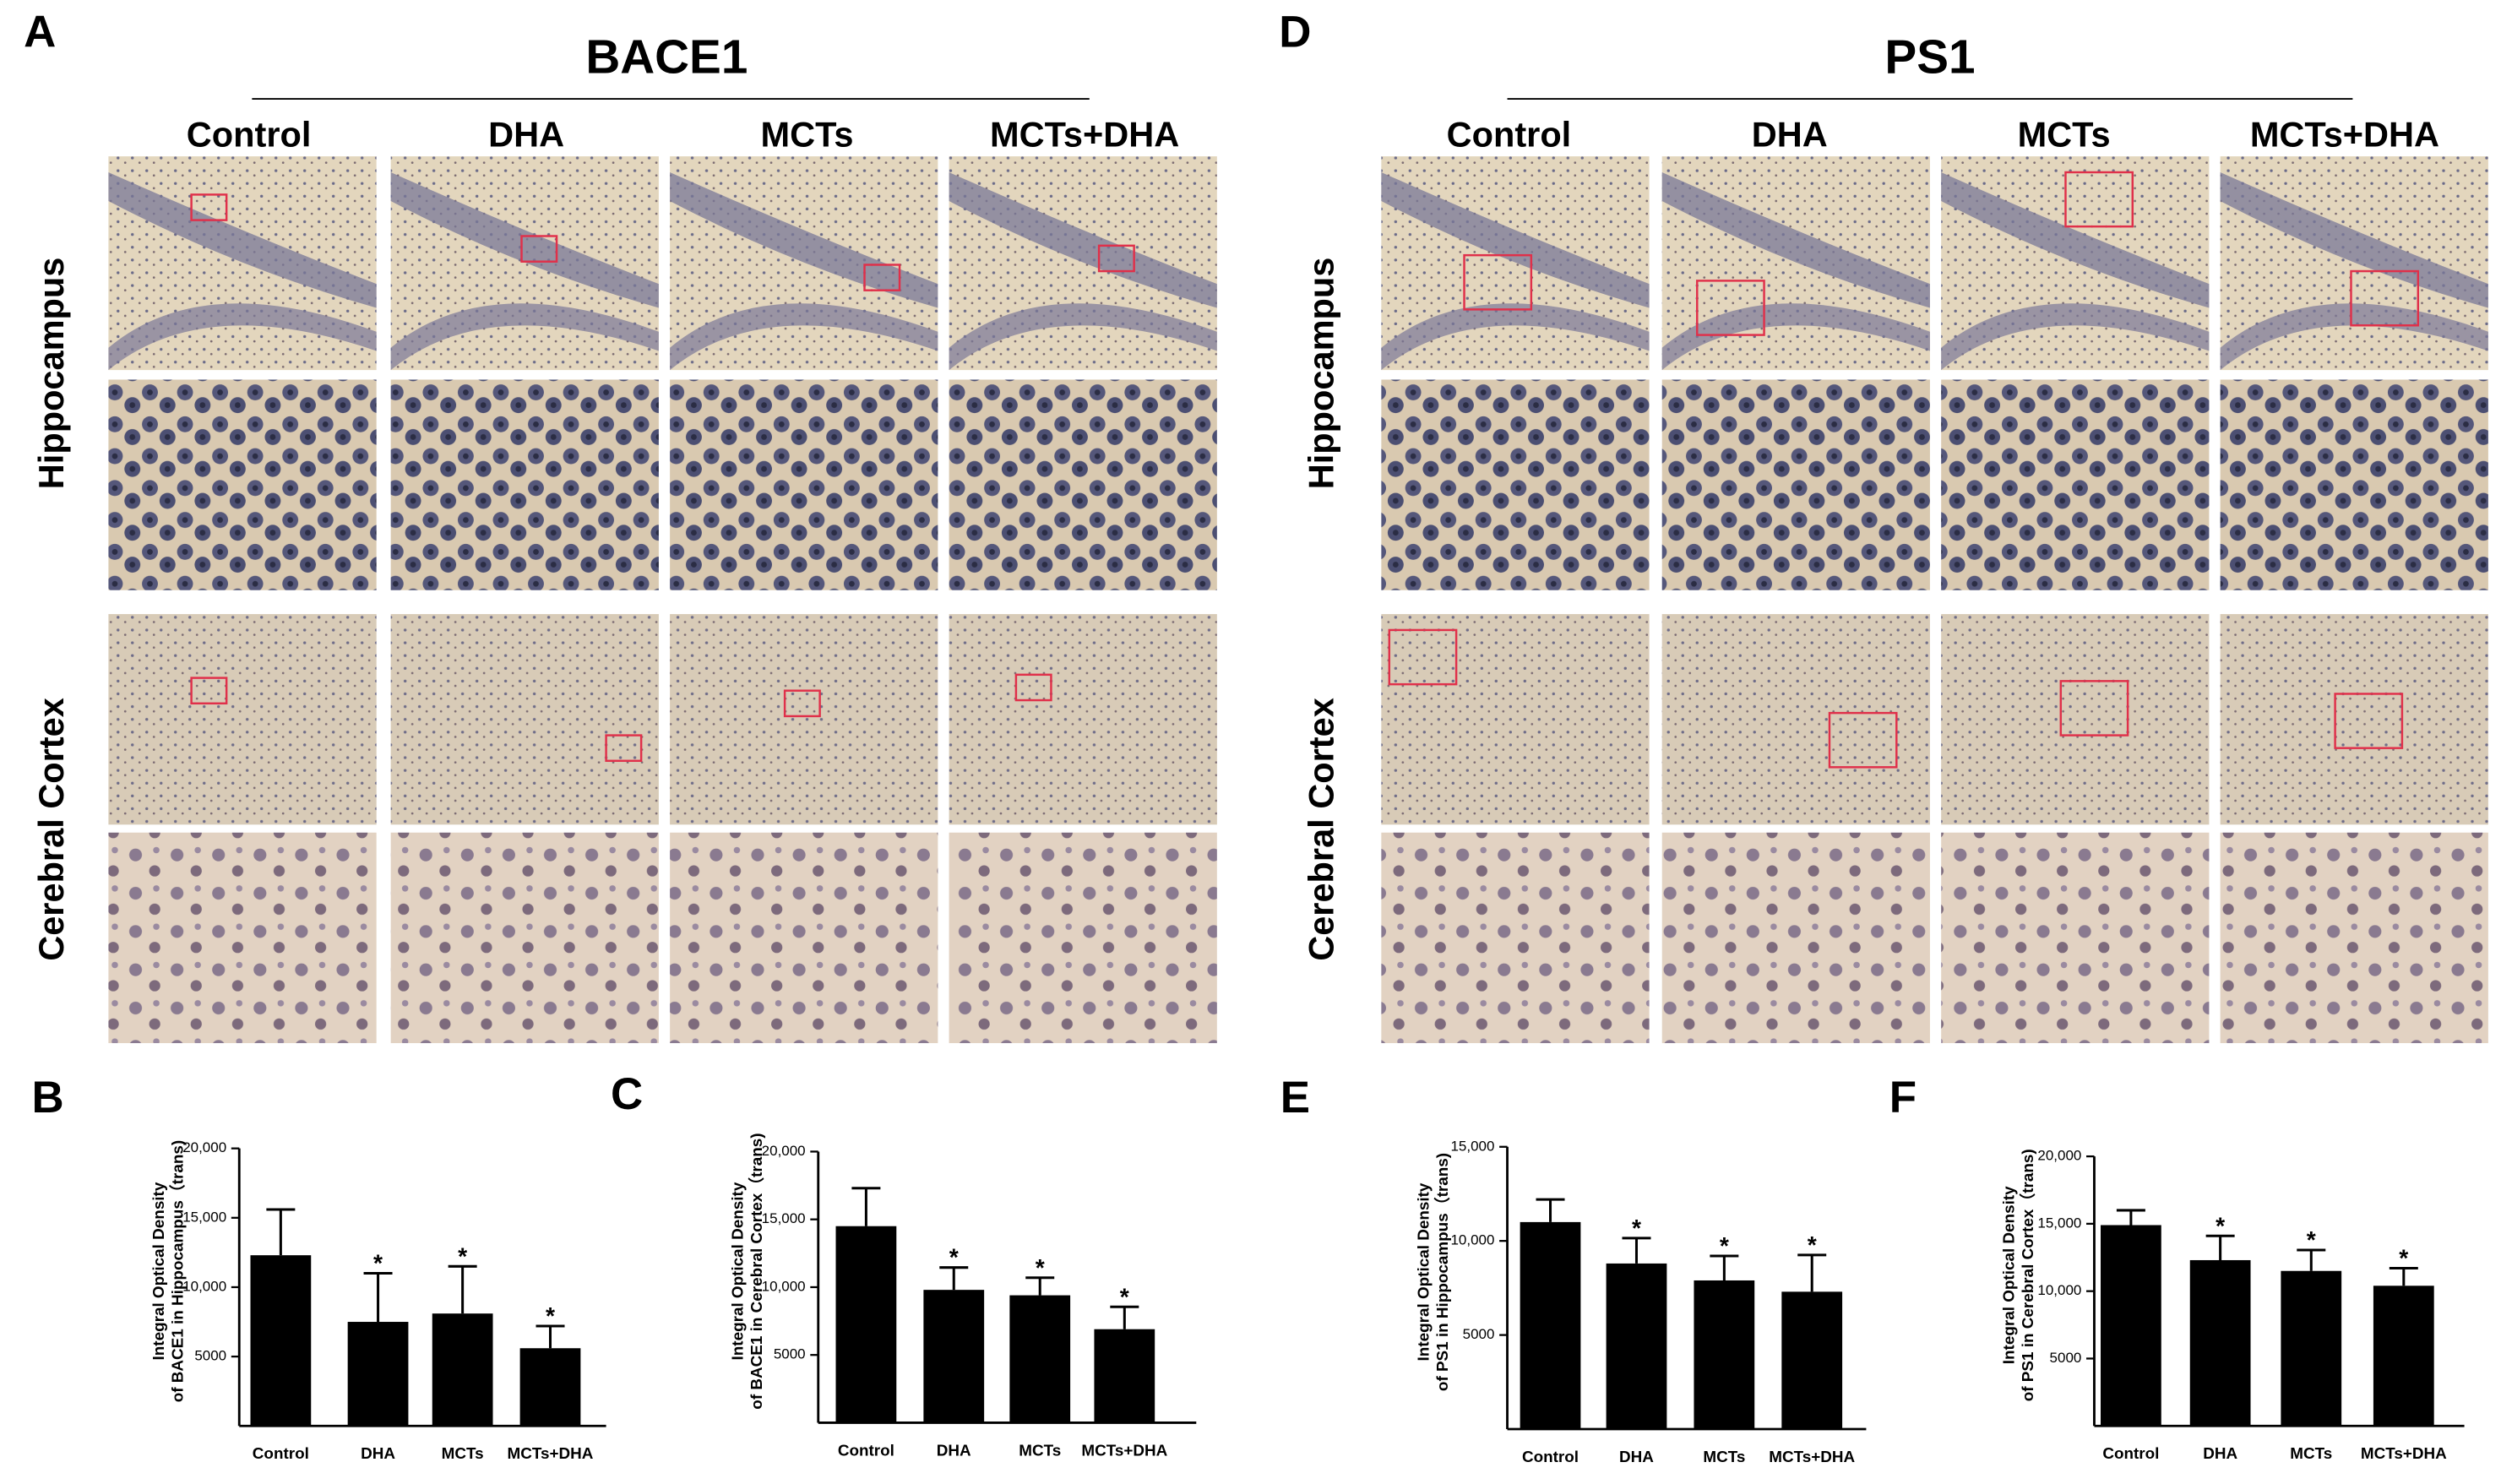 This screenshot has width=2501, height=1484. Describe the element at coordinates (807, 134) in the screenshot. I see `column-header: MCTs` at that location.